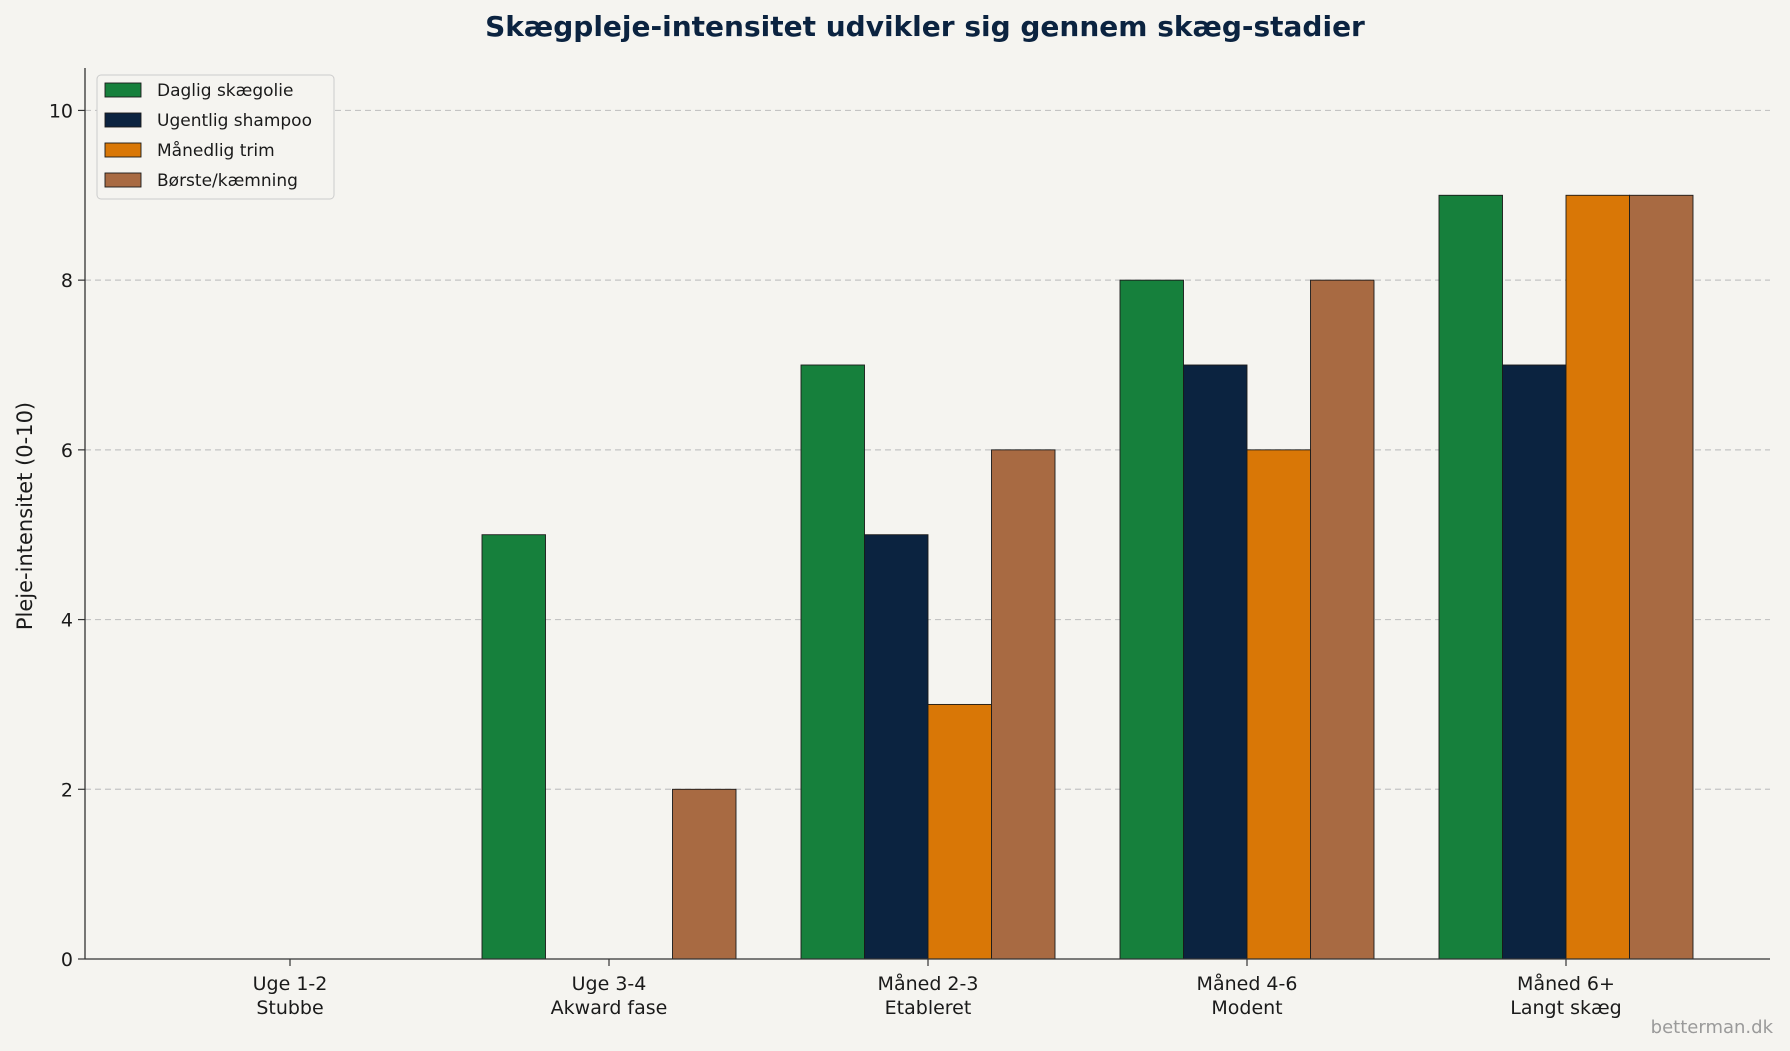 This screenshot has width=1790, height=1051. I want to click on x-tick-label: Måned 6+, so click(1566, 983).